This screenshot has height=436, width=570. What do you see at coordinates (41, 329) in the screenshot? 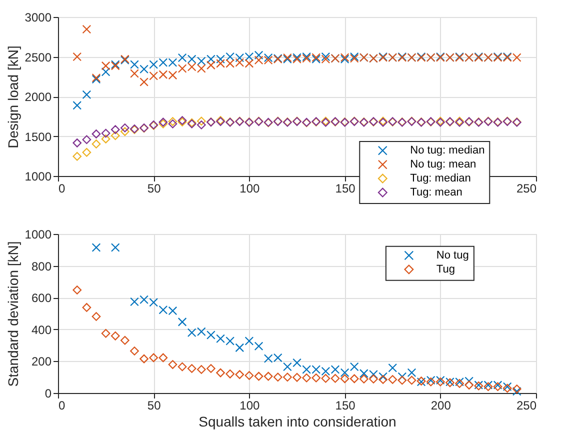
I see `y-tick-label: 400` at bounding box center [41, 329].